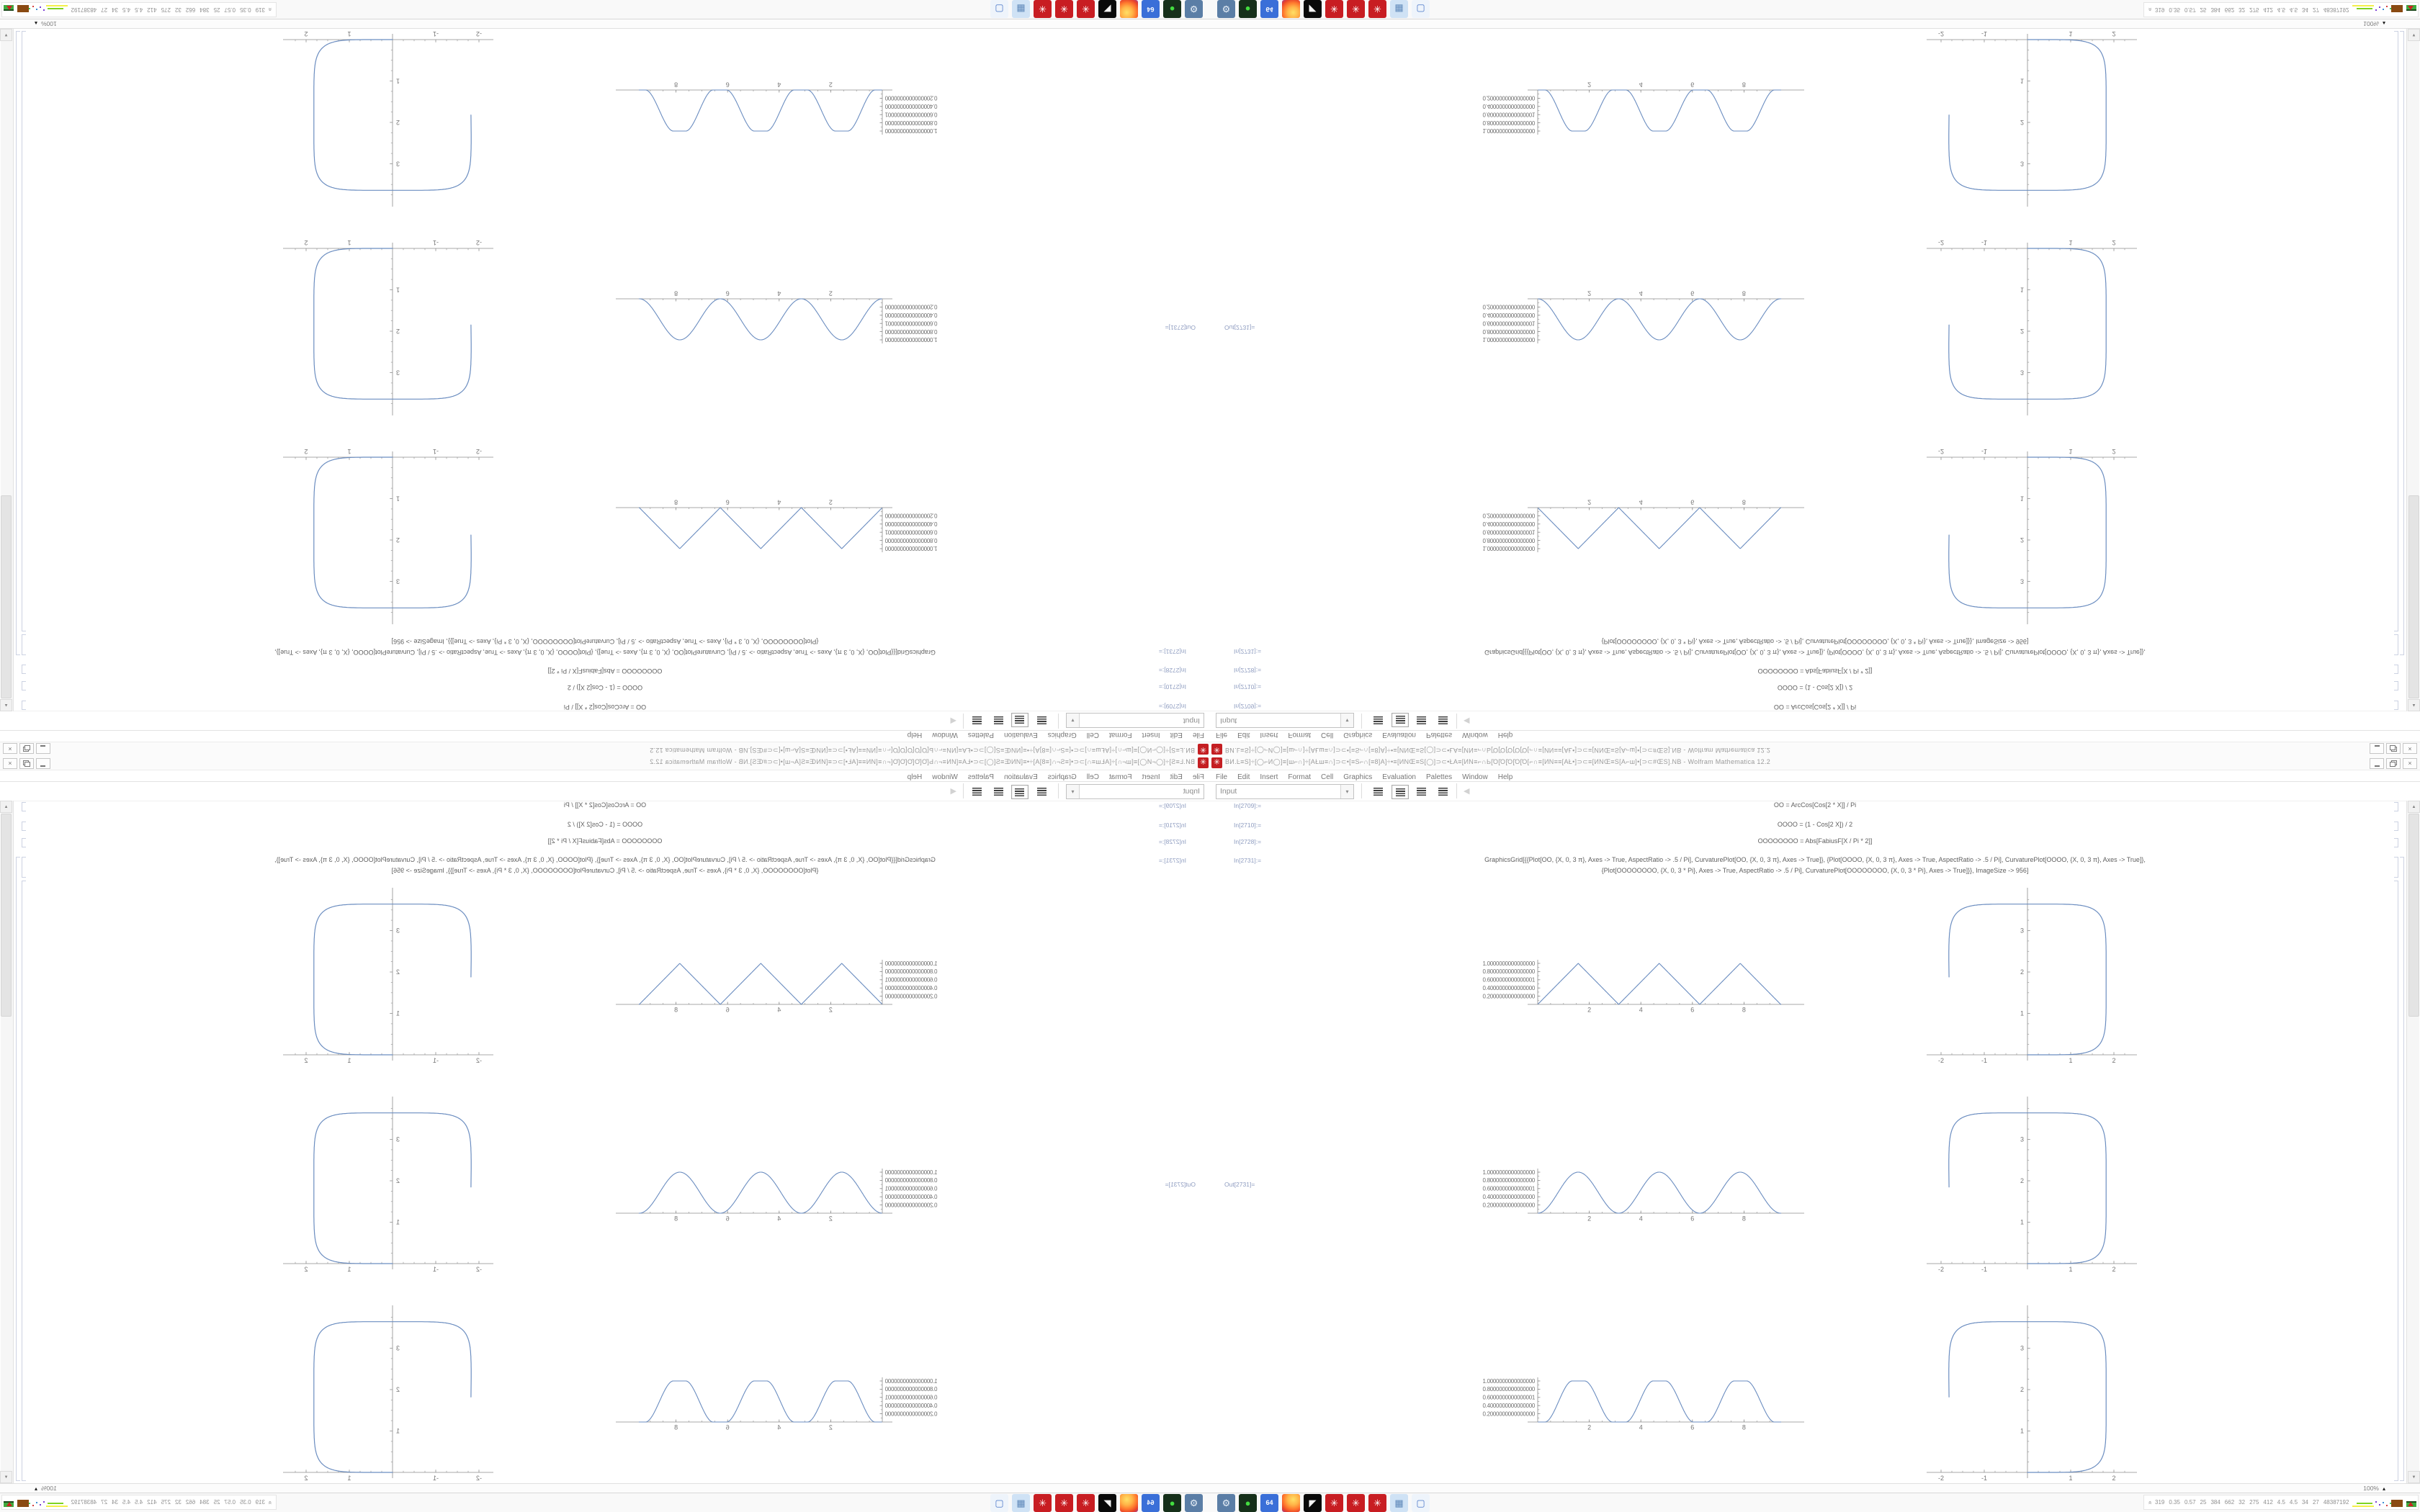  Describe the element at coordinates (2393, 748) in the screenshot. I see `restore-button` at that location.